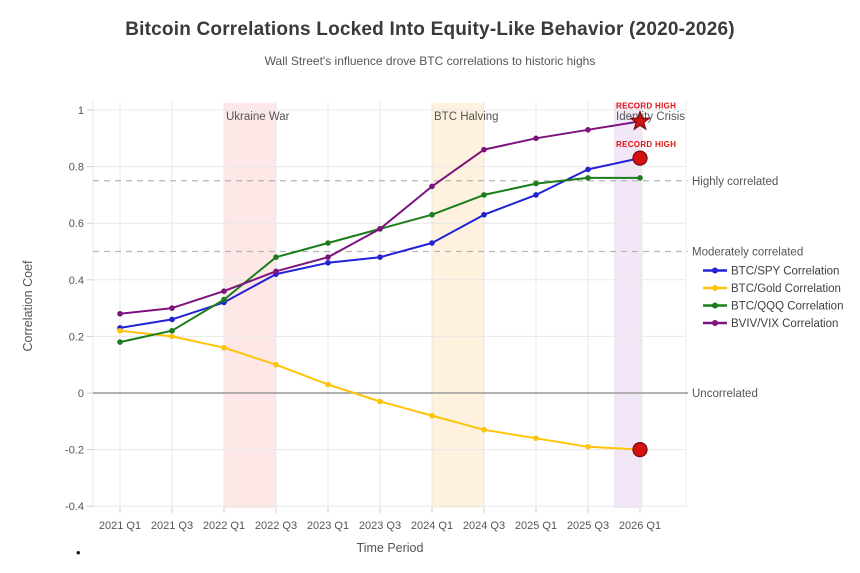 The width and height of the screenshot is (860, 573). What do you see at coordinates (588, 130) in the screenshot?
I see `data-point-bviv-vix-correlation-2025-q3` at bounding box center [588, 130].